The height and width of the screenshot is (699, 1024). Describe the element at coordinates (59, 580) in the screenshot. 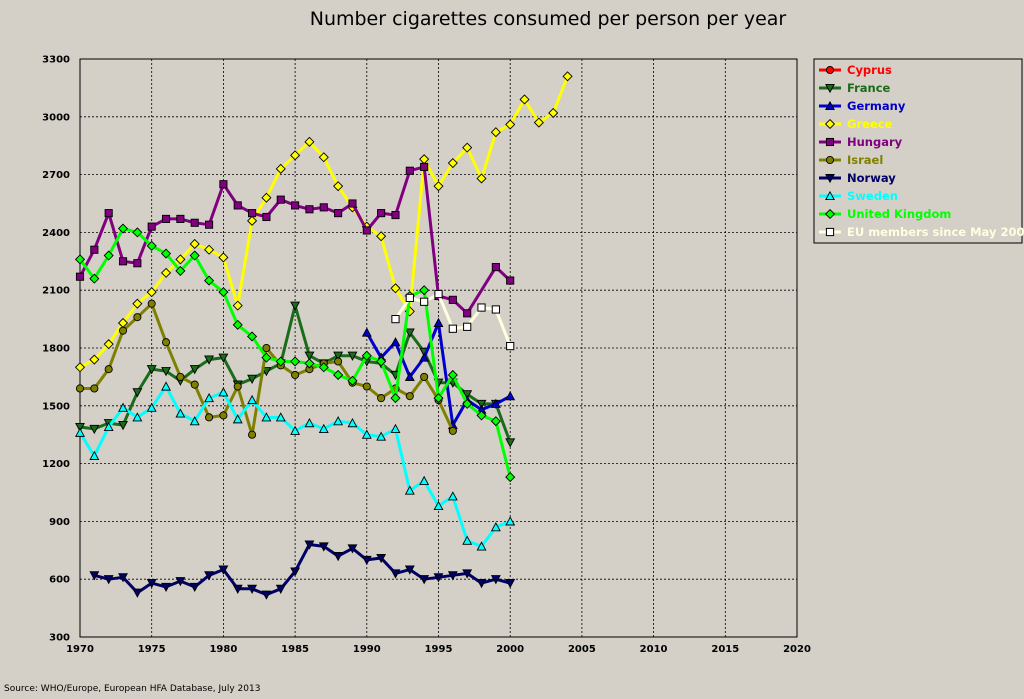

I see `y-tick-label: 600` at that location.